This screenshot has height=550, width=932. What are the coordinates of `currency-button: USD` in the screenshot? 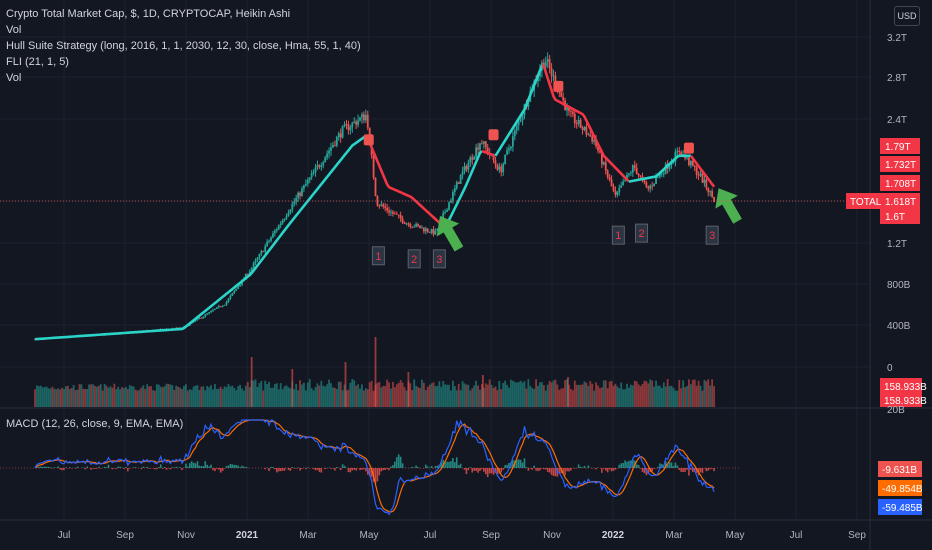 It's located at (907, 16).